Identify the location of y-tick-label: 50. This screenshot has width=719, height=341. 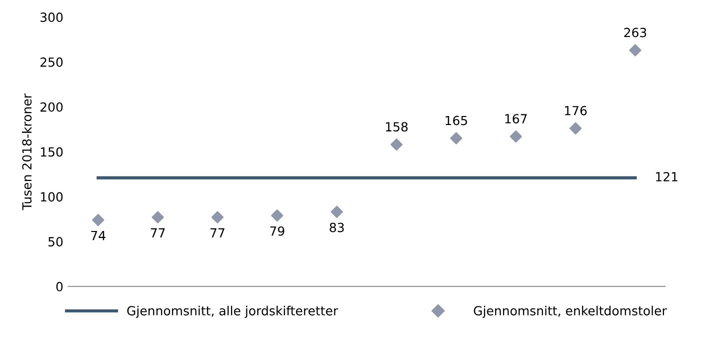
(55, 241).